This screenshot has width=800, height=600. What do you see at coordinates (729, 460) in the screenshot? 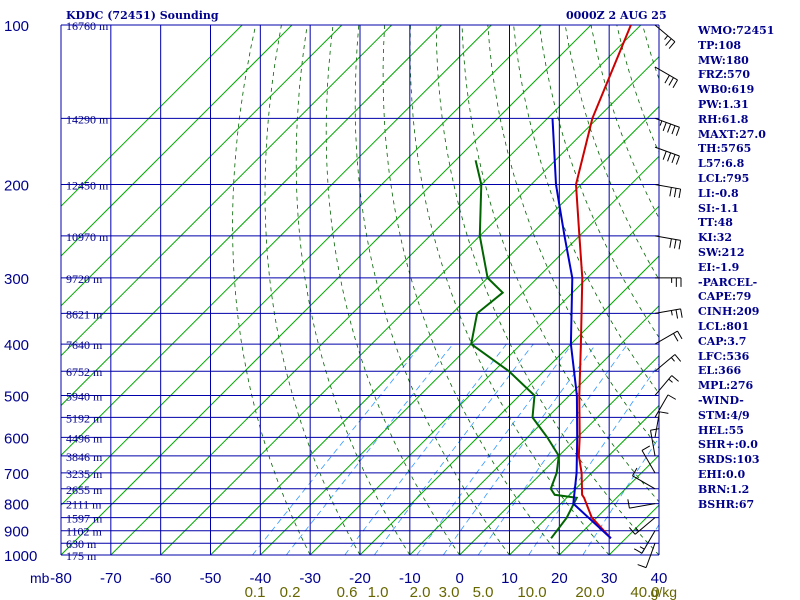
I see `index-item: SRDS:103` at bounding box center [729, 460].